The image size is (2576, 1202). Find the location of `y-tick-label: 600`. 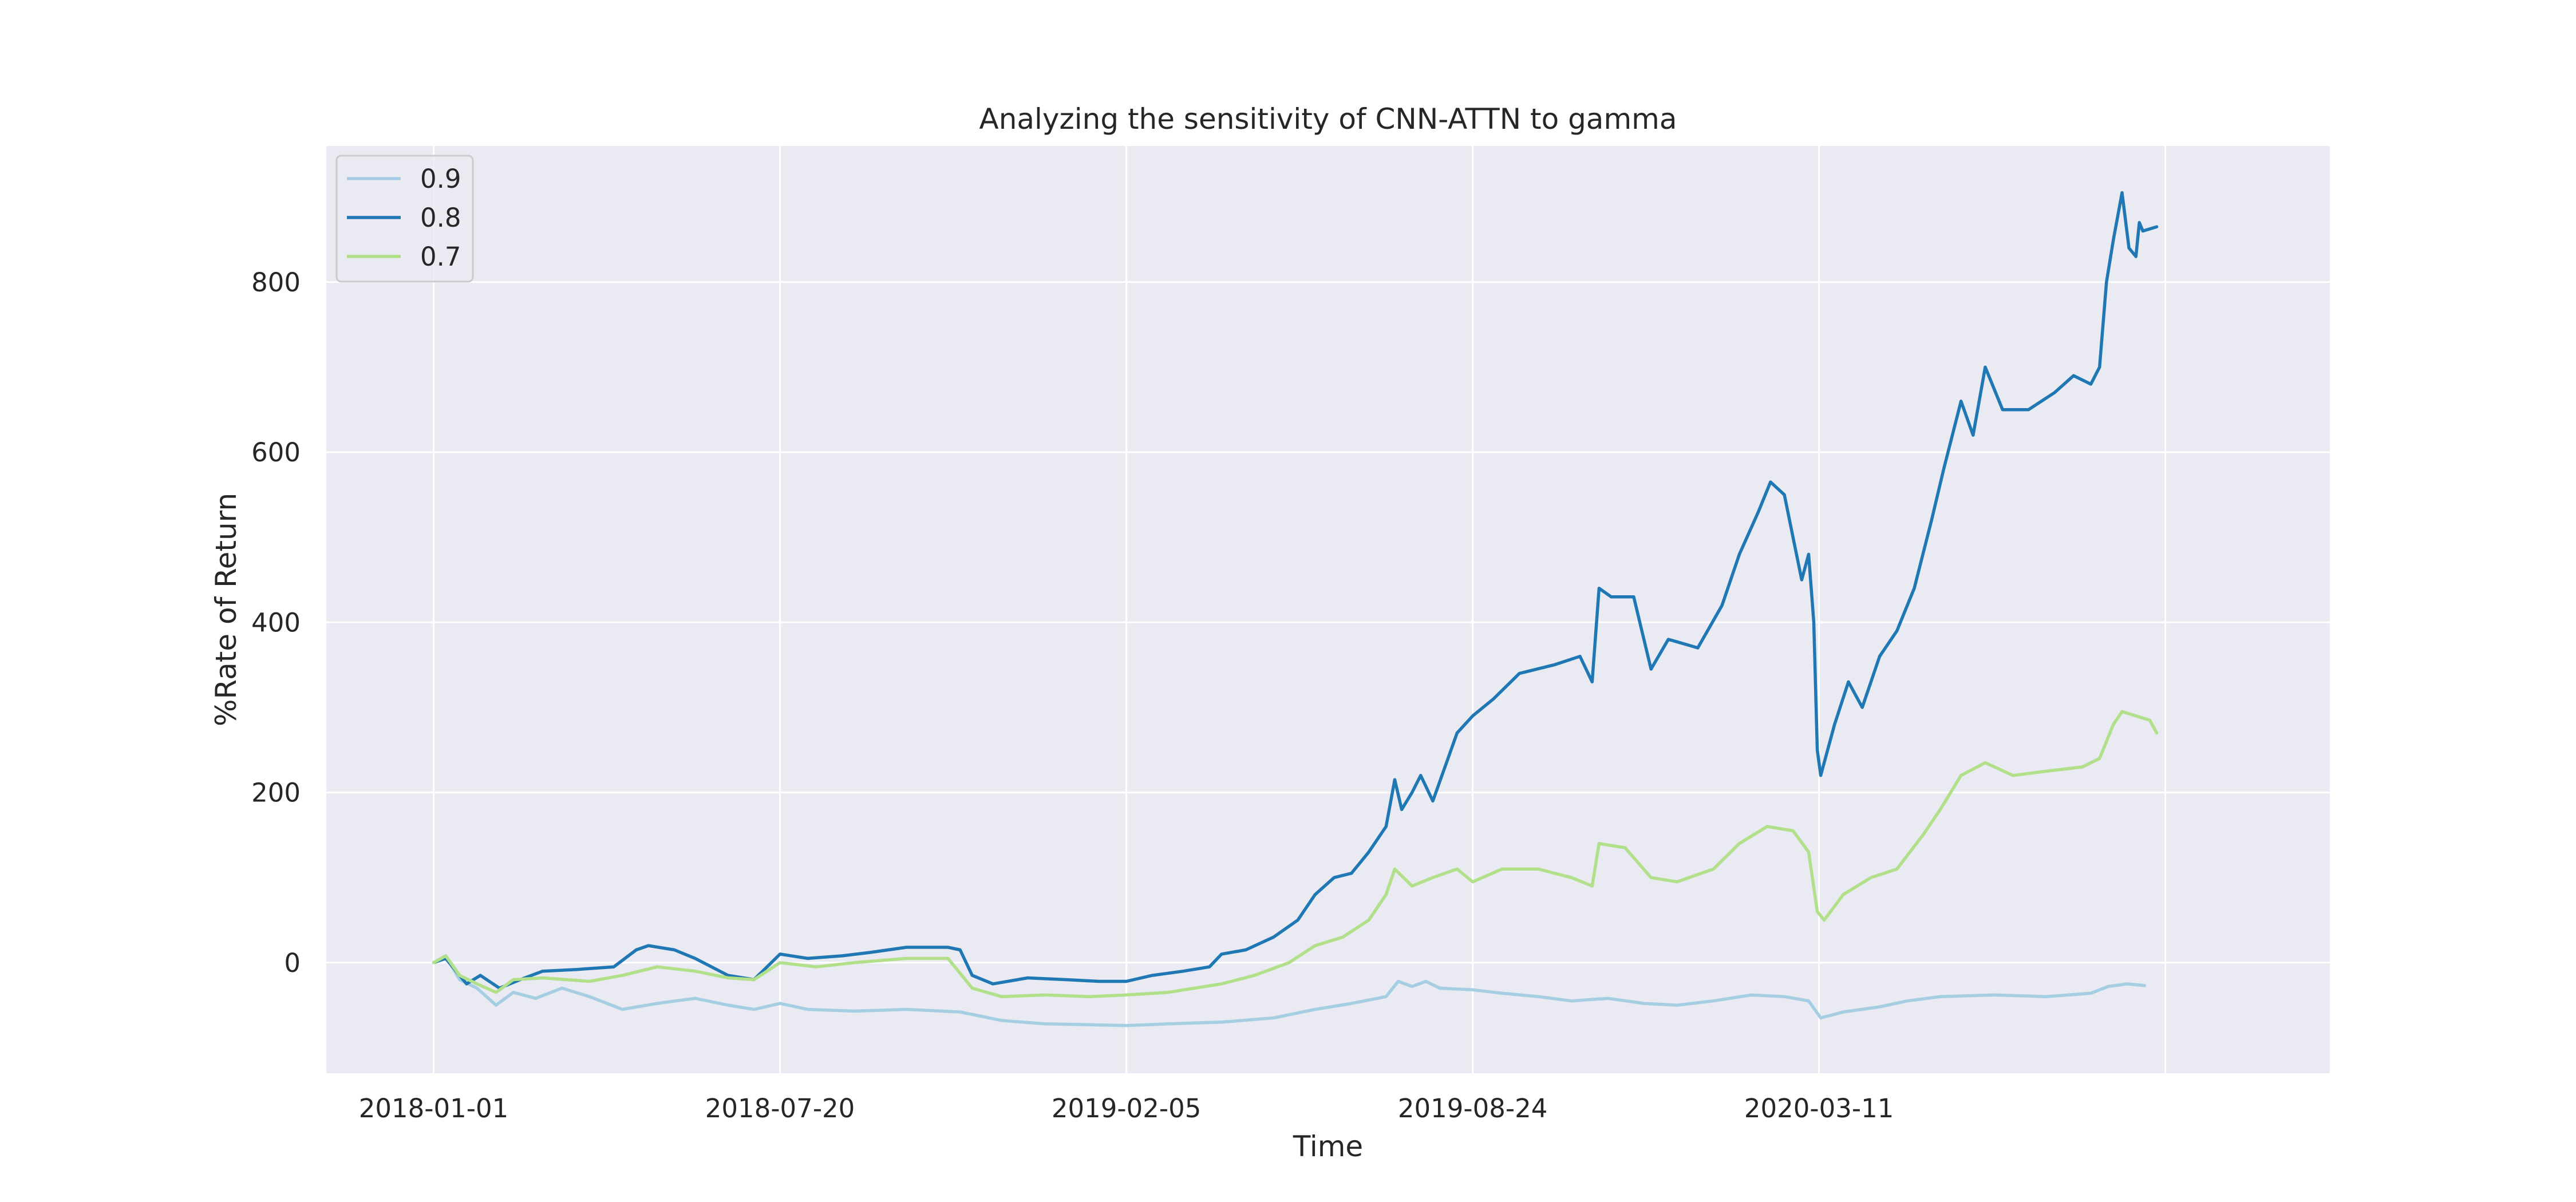

y-tick-label: 600 is located at coordinates (276, 453).